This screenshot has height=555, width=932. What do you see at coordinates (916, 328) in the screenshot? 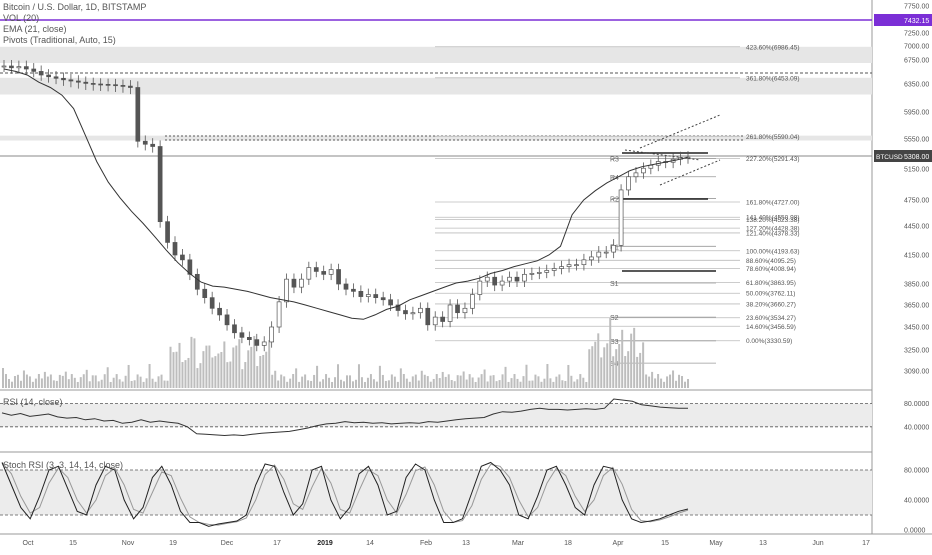
I see `y-tick-label: 3450.00` at bounding box center [916, 328].